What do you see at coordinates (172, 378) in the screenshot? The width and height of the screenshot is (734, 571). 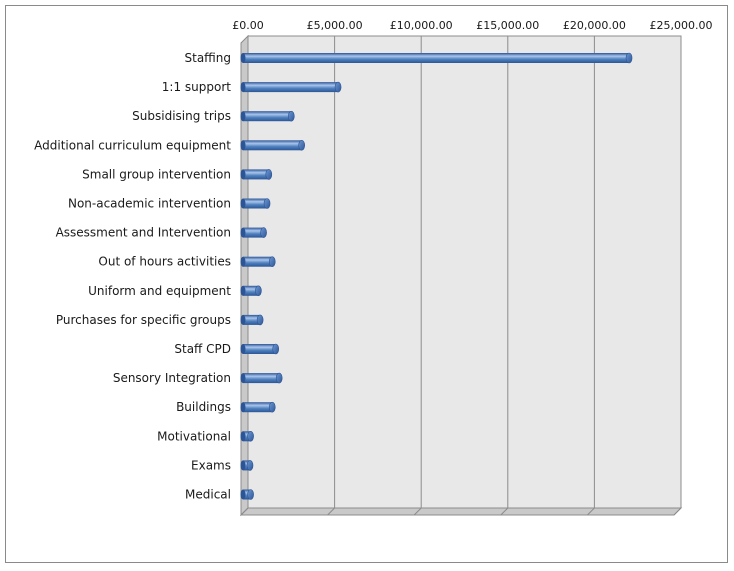 I see `category-label: Sensory Integration` at bounding box center [172, 378].